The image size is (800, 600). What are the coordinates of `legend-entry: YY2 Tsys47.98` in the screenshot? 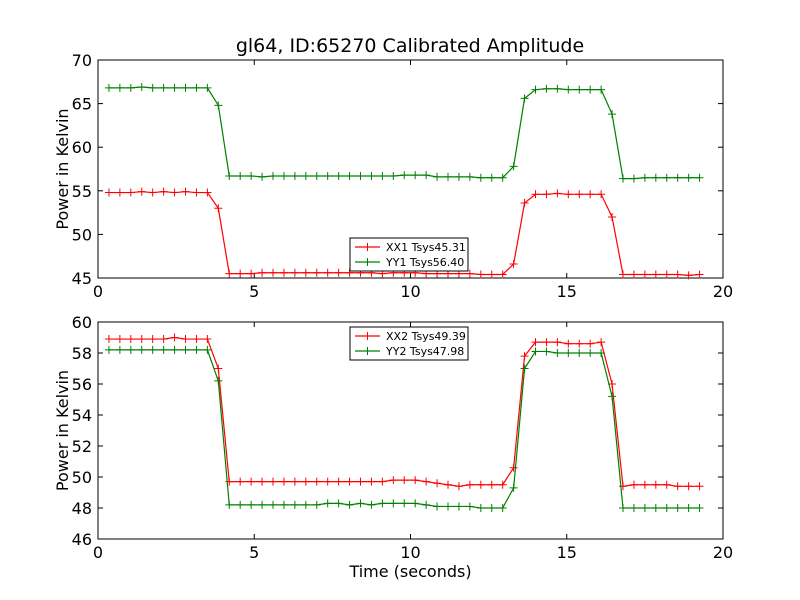 It's located at (424, 351).